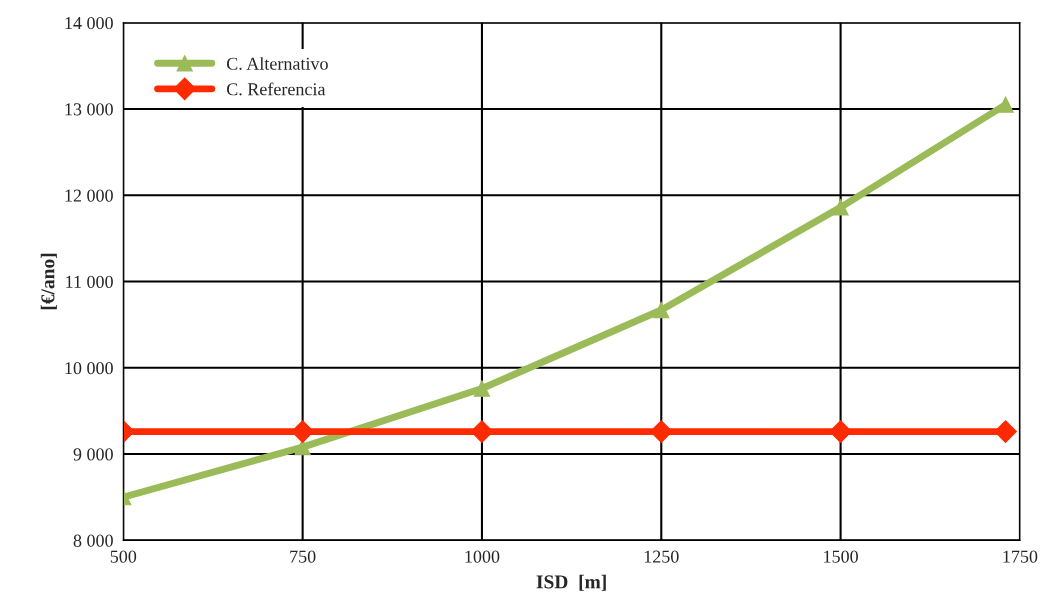 This screenshot has height=614, width=1045. I want to click on y-axis-title: [€/ano], so click(48, 281).